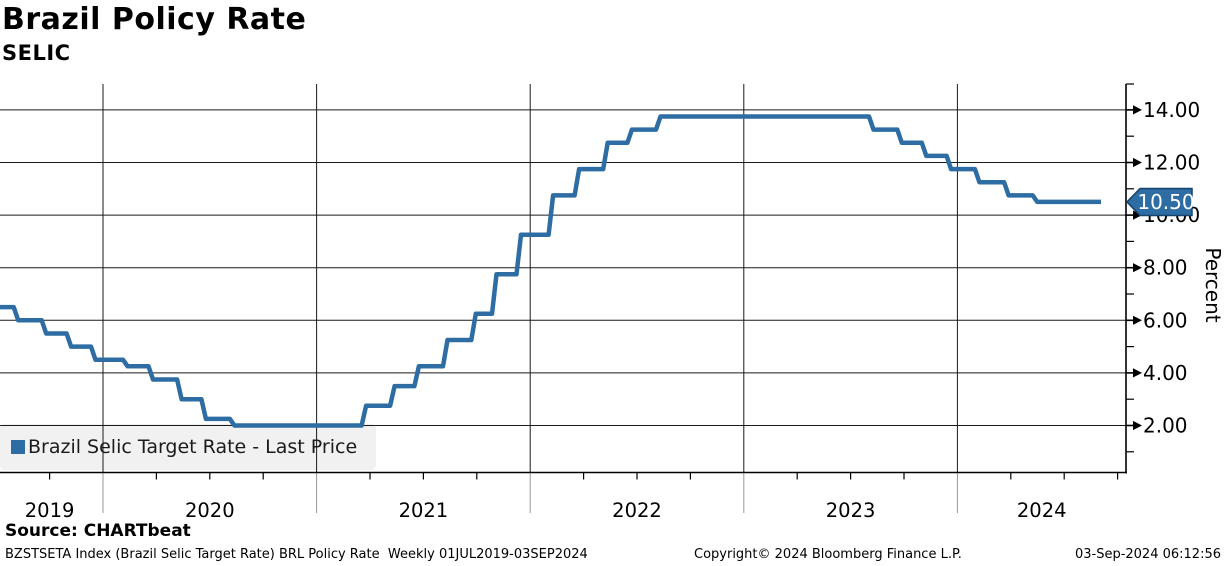  Describe the element at coordinates (1171, 163) in the screenshot. I see `y-tick-label: 12.00` at that location.